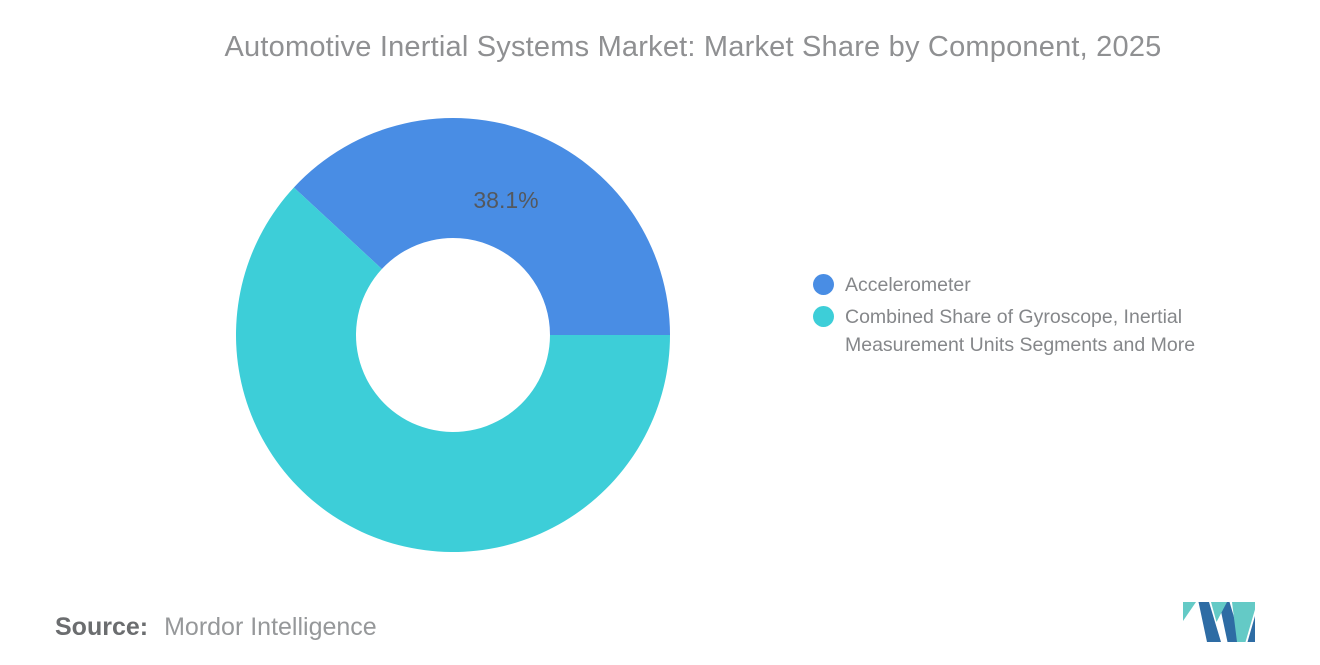 The image size is (1320, 665). I want to click on legend-item-accelerometer: Accelerometer, so click(1025, 285).